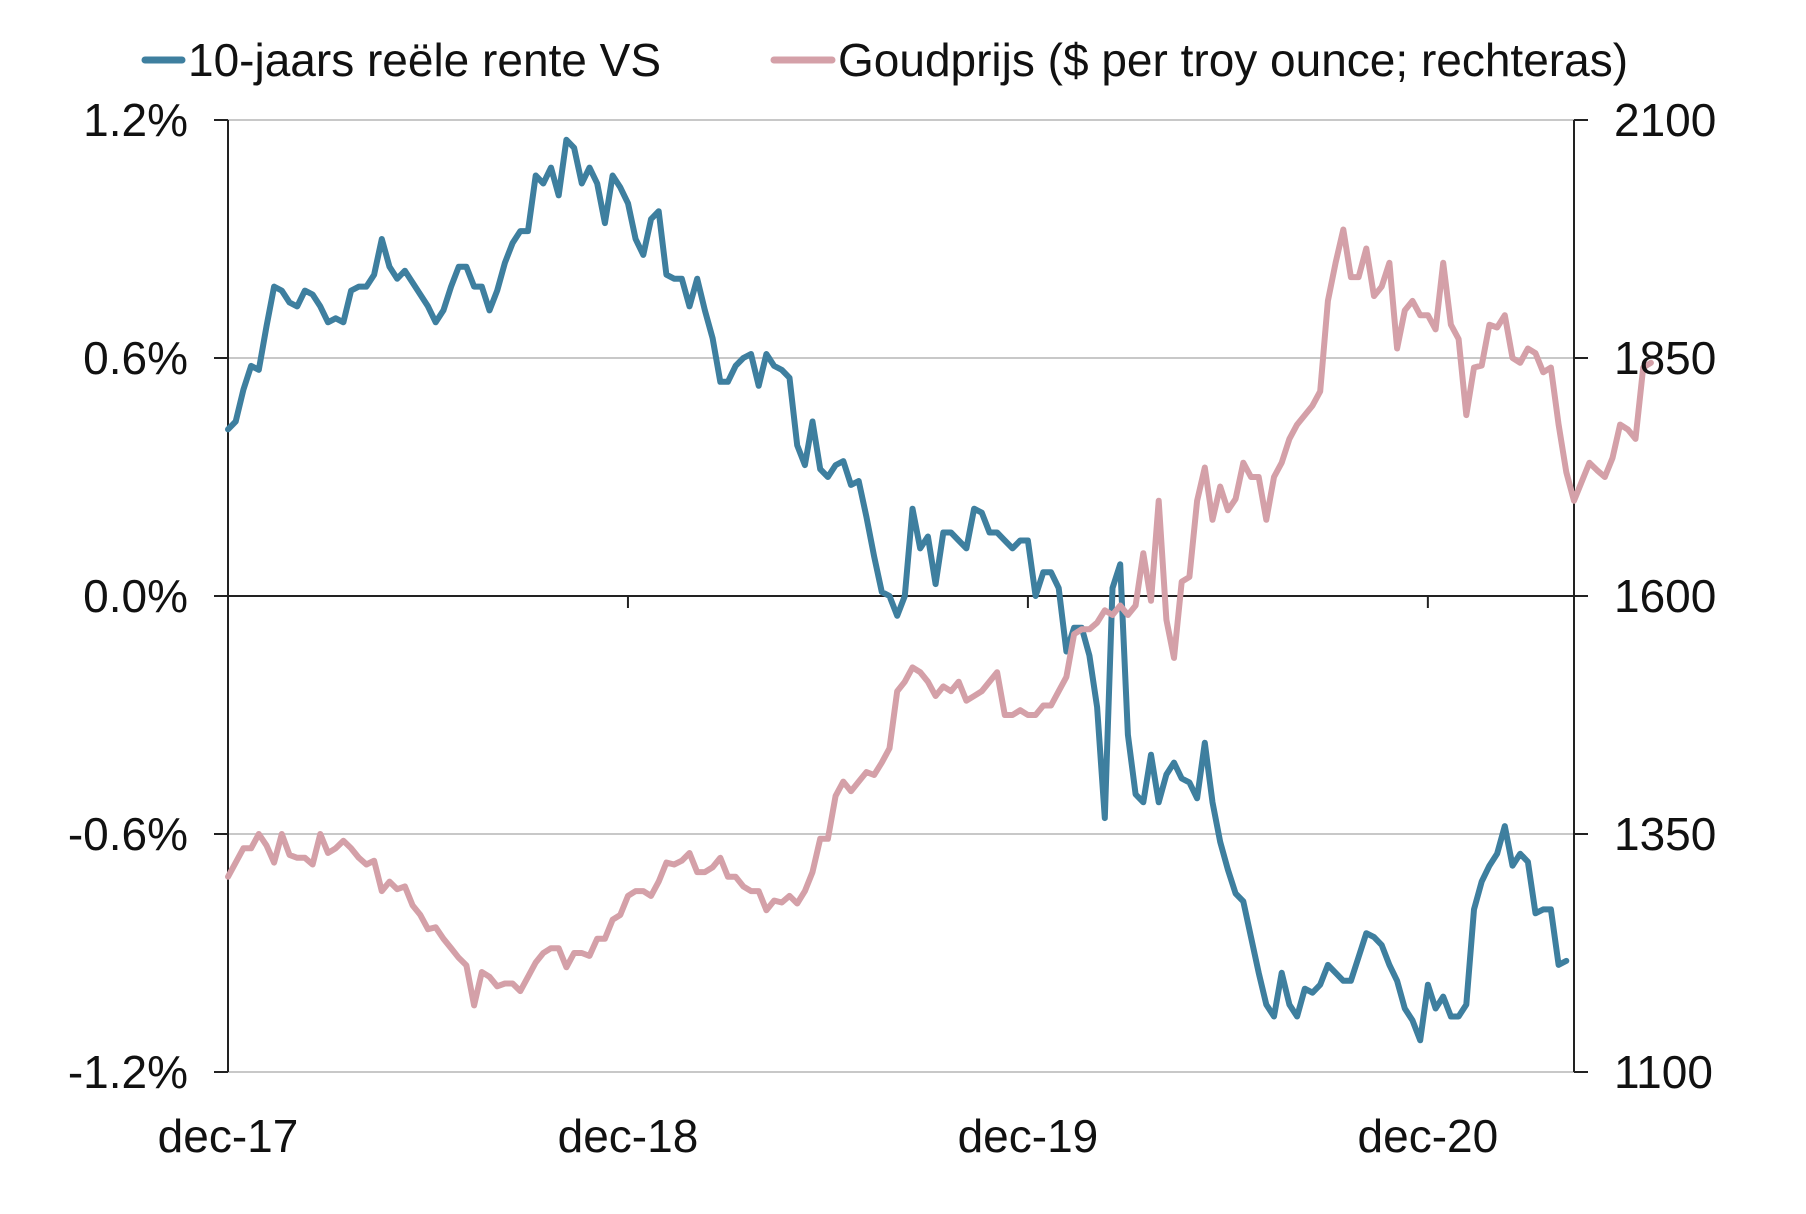 This screenshot has width=1806, height=1214. What do you see at coordinates (135, 596) in the screenshot?
I see `left-tick-label: 0.0%` at bounding box center [135, 596].